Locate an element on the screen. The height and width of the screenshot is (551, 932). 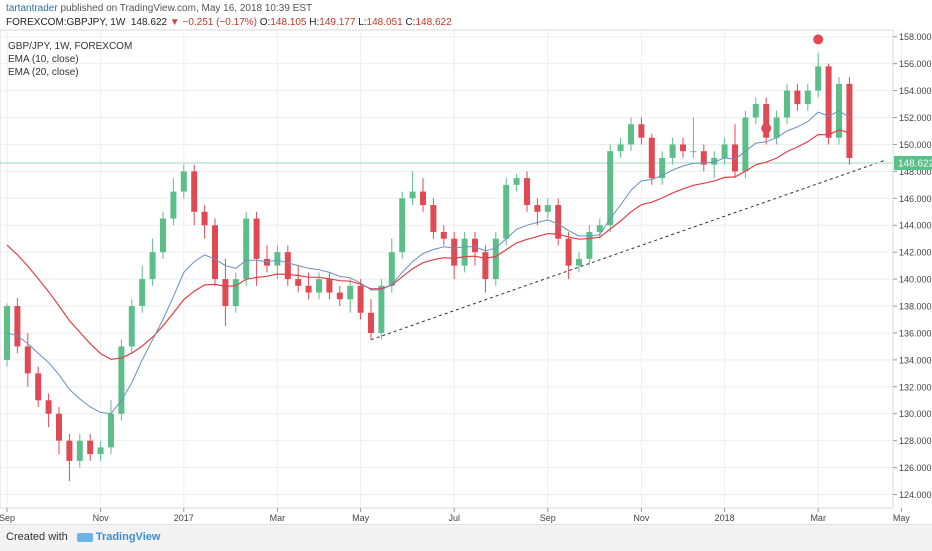
x-tick-label: Sep is located at coordinates (548, 518).